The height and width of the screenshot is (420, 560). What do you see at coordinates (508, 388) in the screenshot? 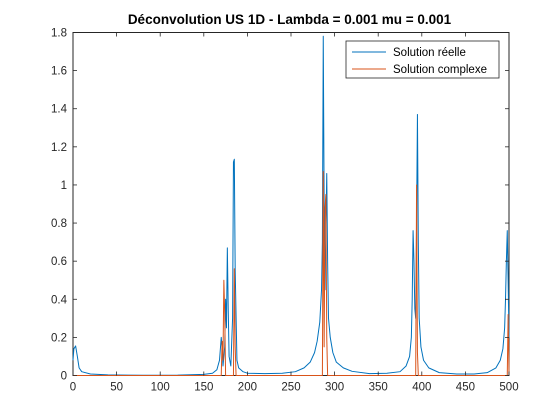
I see `x-tick-label: 500` at bounding box center [508, 388].